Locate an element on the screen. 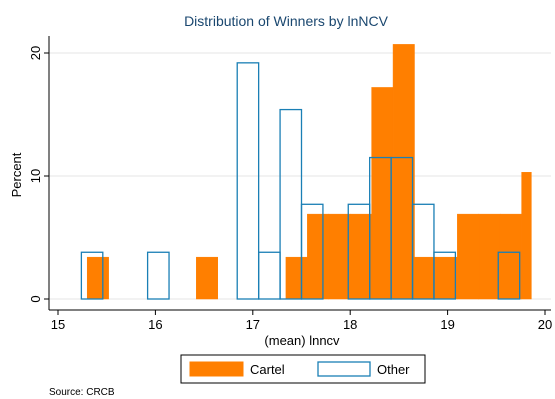  x-tick-label: 20 is located at coordinates (545, 324).